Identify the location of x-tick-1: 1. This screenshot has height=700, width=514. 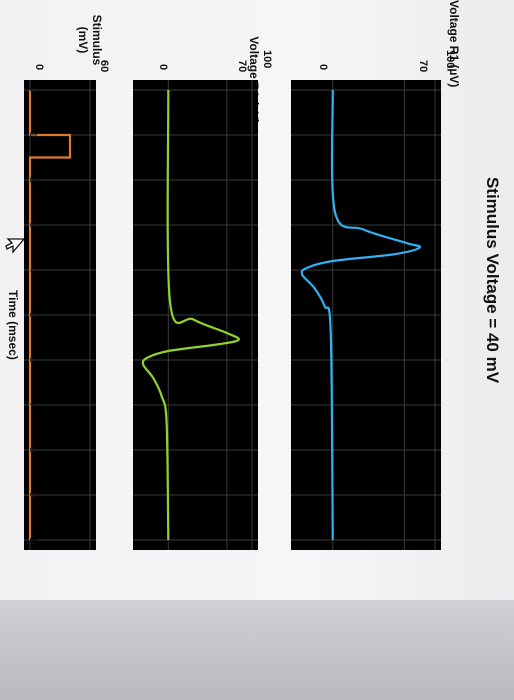
(32, 135).